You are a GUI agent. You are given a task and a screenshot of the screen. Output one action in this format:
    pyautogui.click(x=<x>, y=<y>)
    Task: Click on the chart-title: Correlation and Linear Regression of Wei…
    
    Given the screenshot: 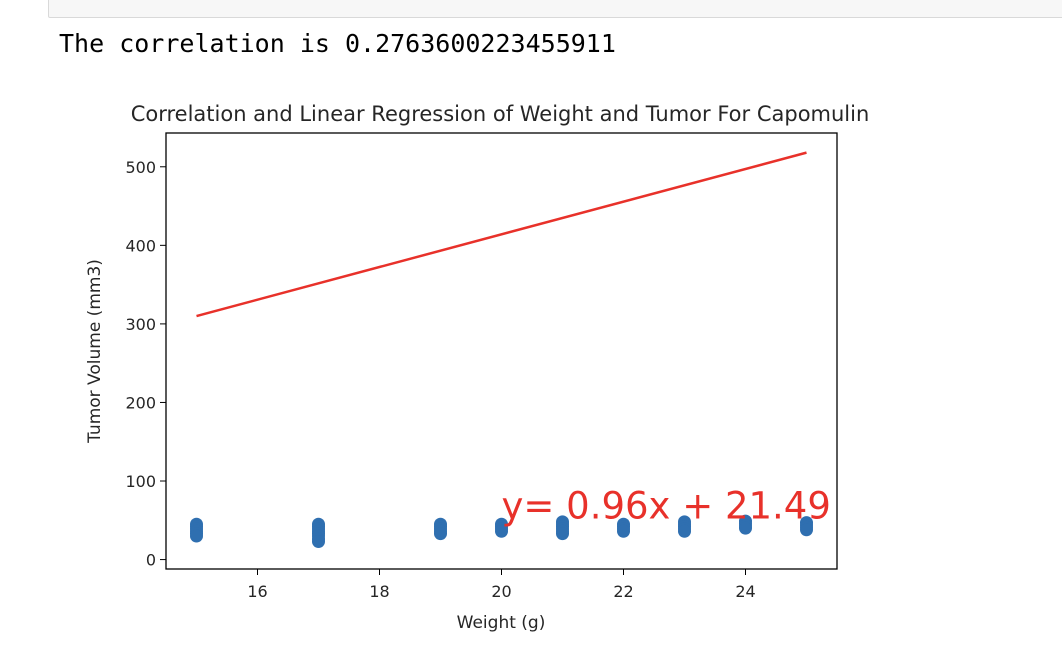 What is the action you would take?
    pyautogui.click(x=500, y=114)
    